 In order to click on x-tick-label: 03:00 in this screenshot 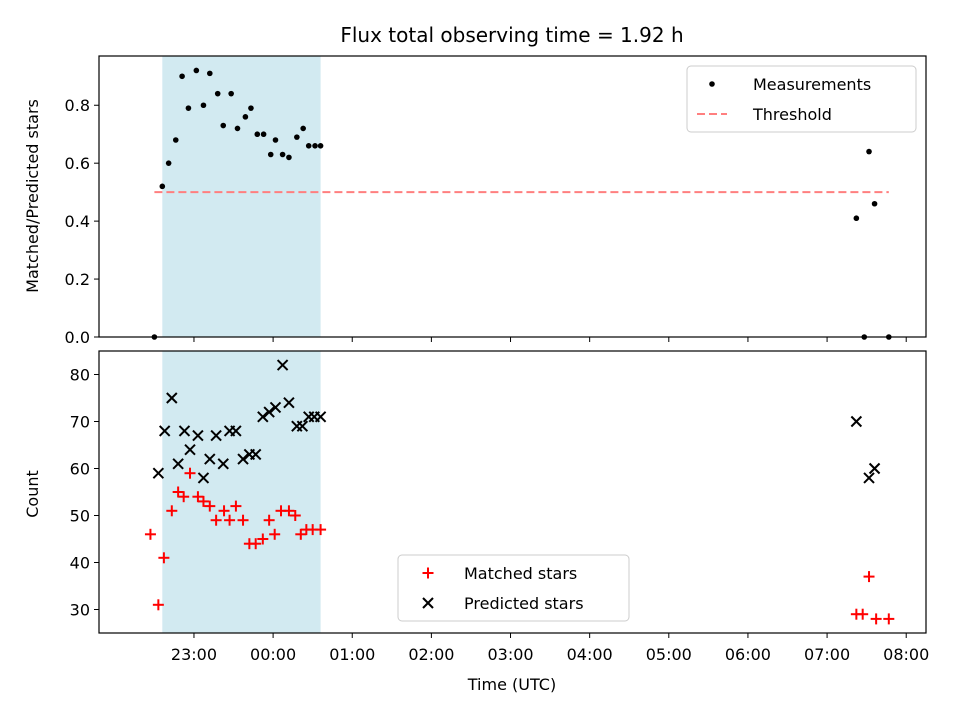, I will do `click(510, 654)`.